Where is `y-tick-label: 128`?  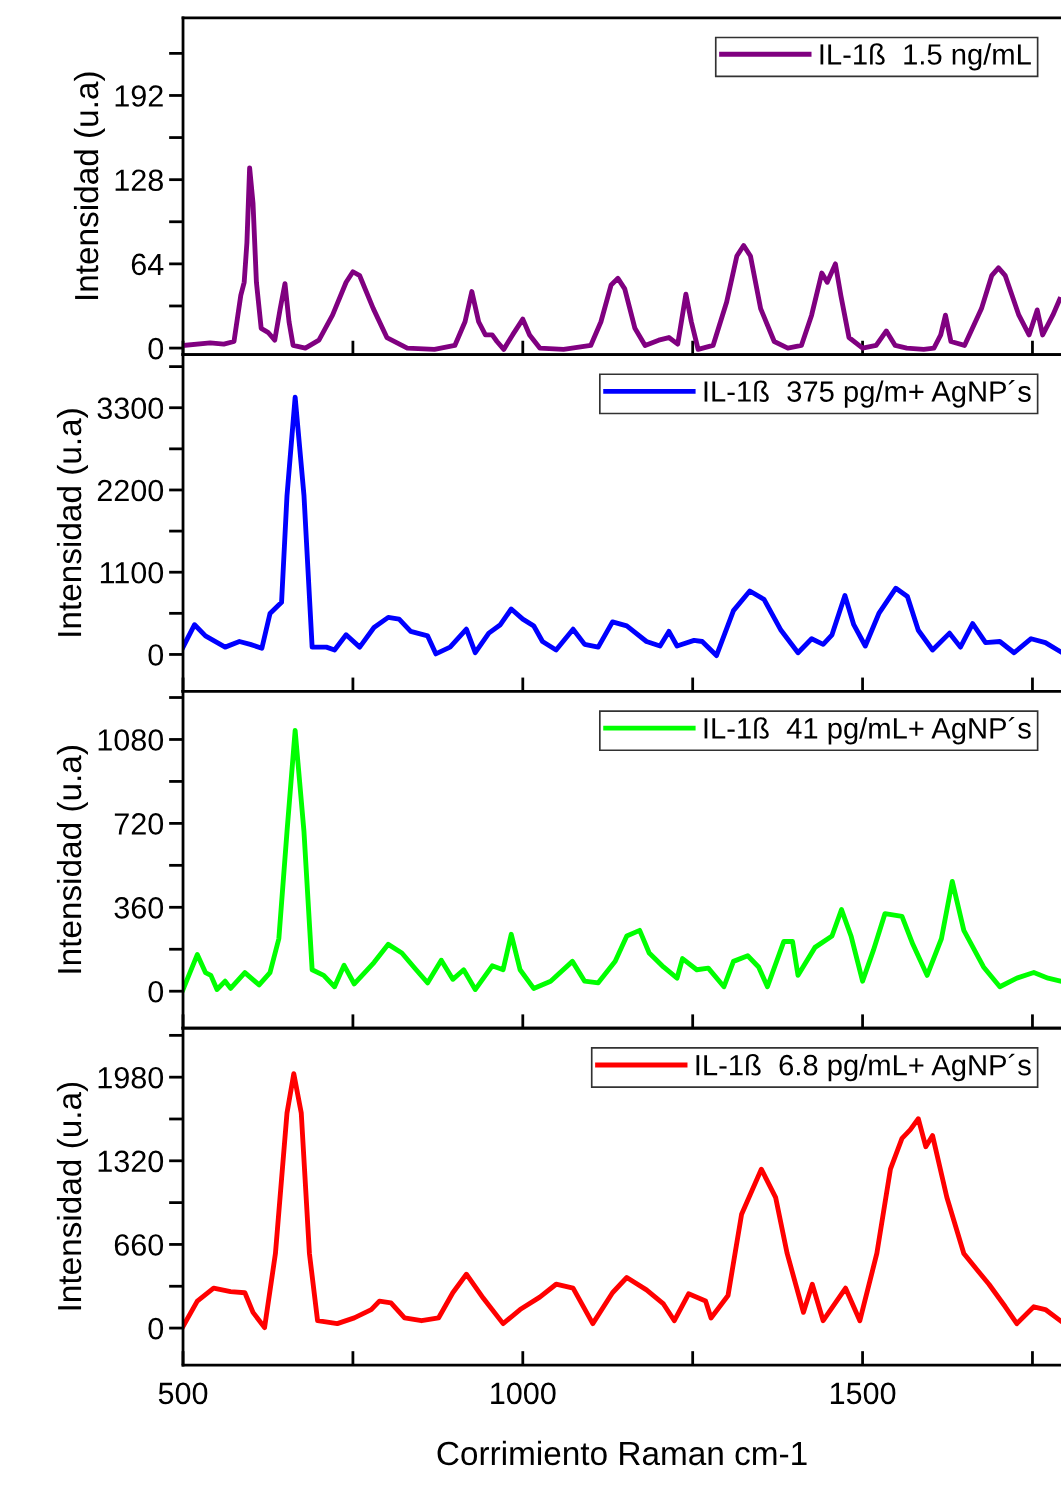 y-tick-label: 128 is located at coordinates (139, 180).